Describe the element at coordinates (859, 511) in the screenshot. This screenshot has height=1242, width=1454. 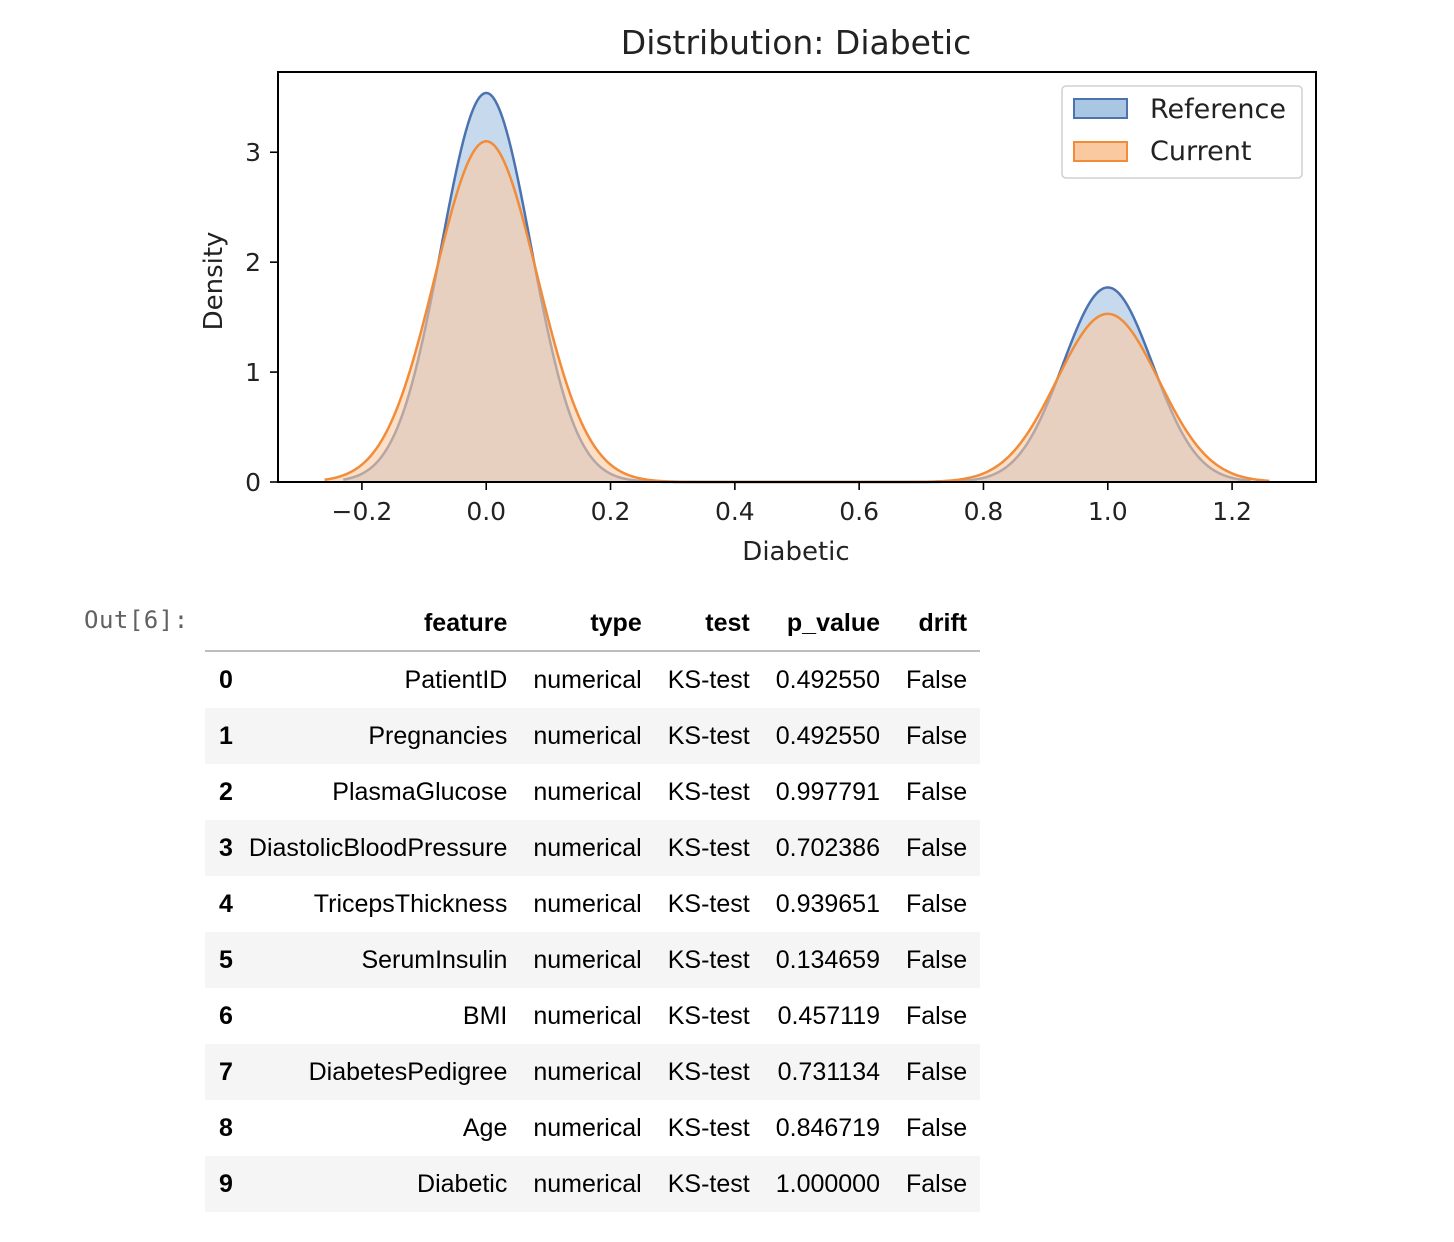
I see `x-tick-label: 0.6` at that location.